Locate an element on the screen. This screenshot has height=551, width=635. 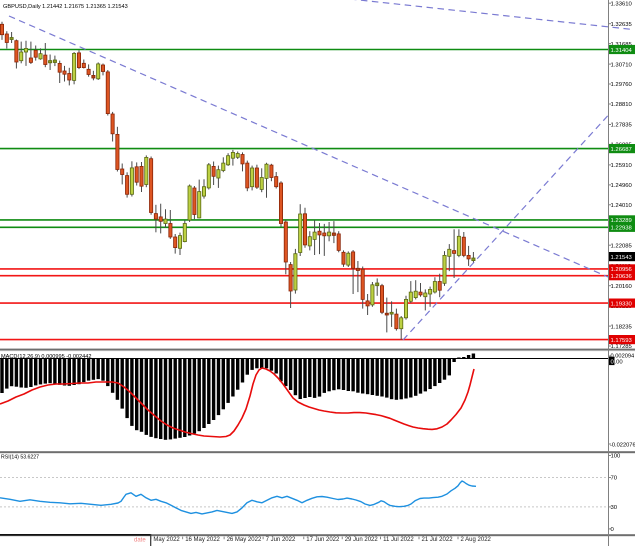
svg-text: 70 is located at coordinates (614, 479).